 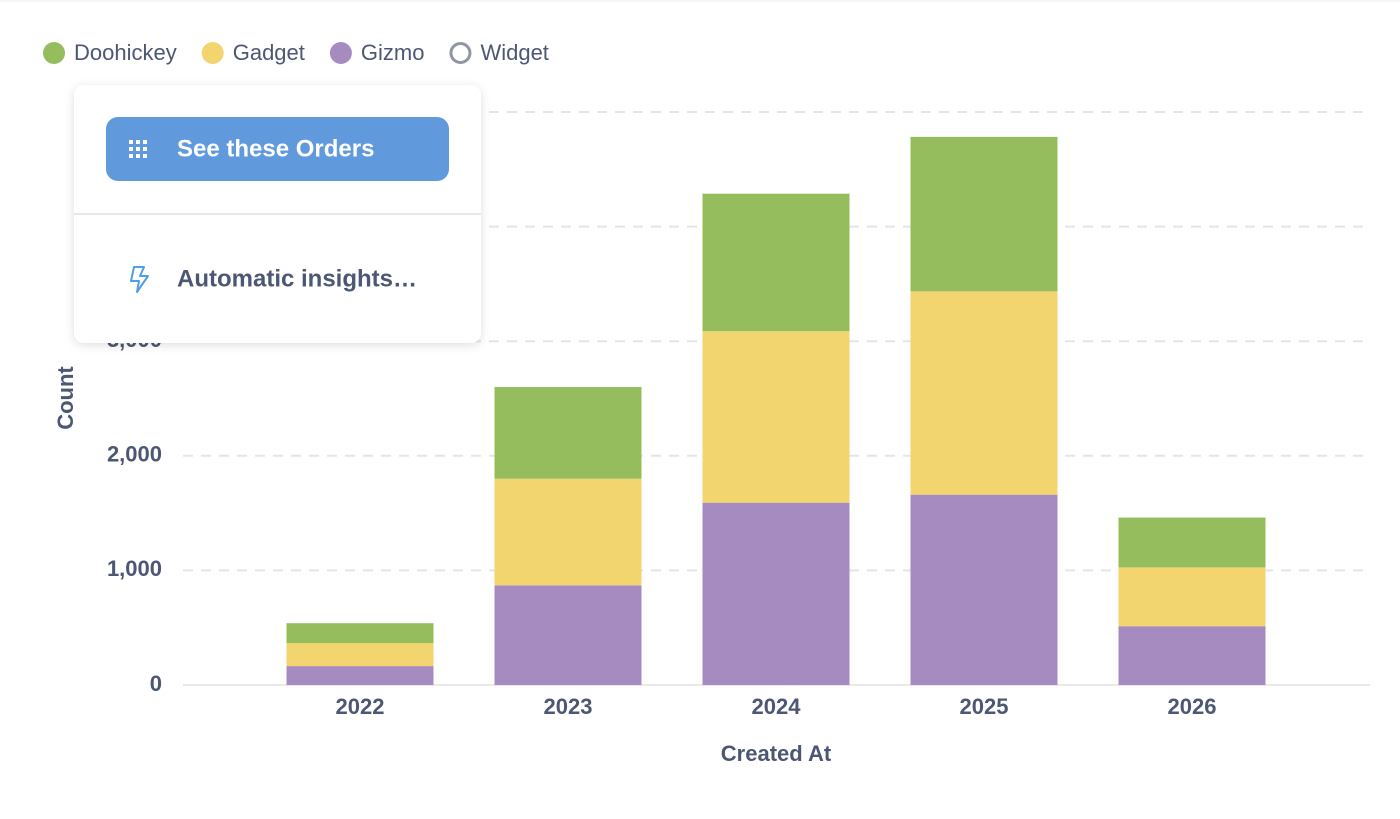 What do you see at coordinates (134, 454) in the screenshot?
I see `y-tick-label: 2,000` at bounding box center [134, 454].